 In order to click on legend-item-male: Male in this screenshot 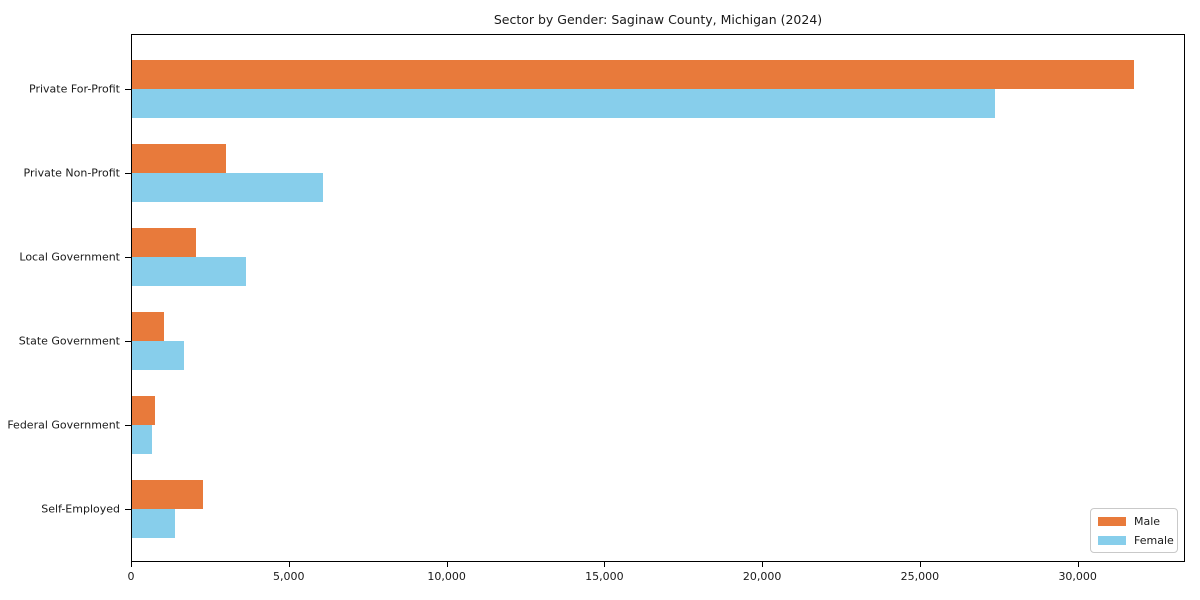, I will do `click(1134, 521)`.